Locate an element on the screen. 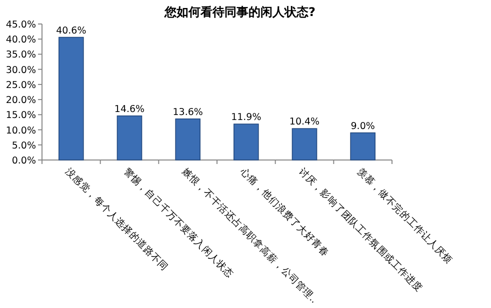 This screenshot has width=491, height=308. chart-title: 您如何看待同事的闲人状态? is located at coordinates (240, 12).